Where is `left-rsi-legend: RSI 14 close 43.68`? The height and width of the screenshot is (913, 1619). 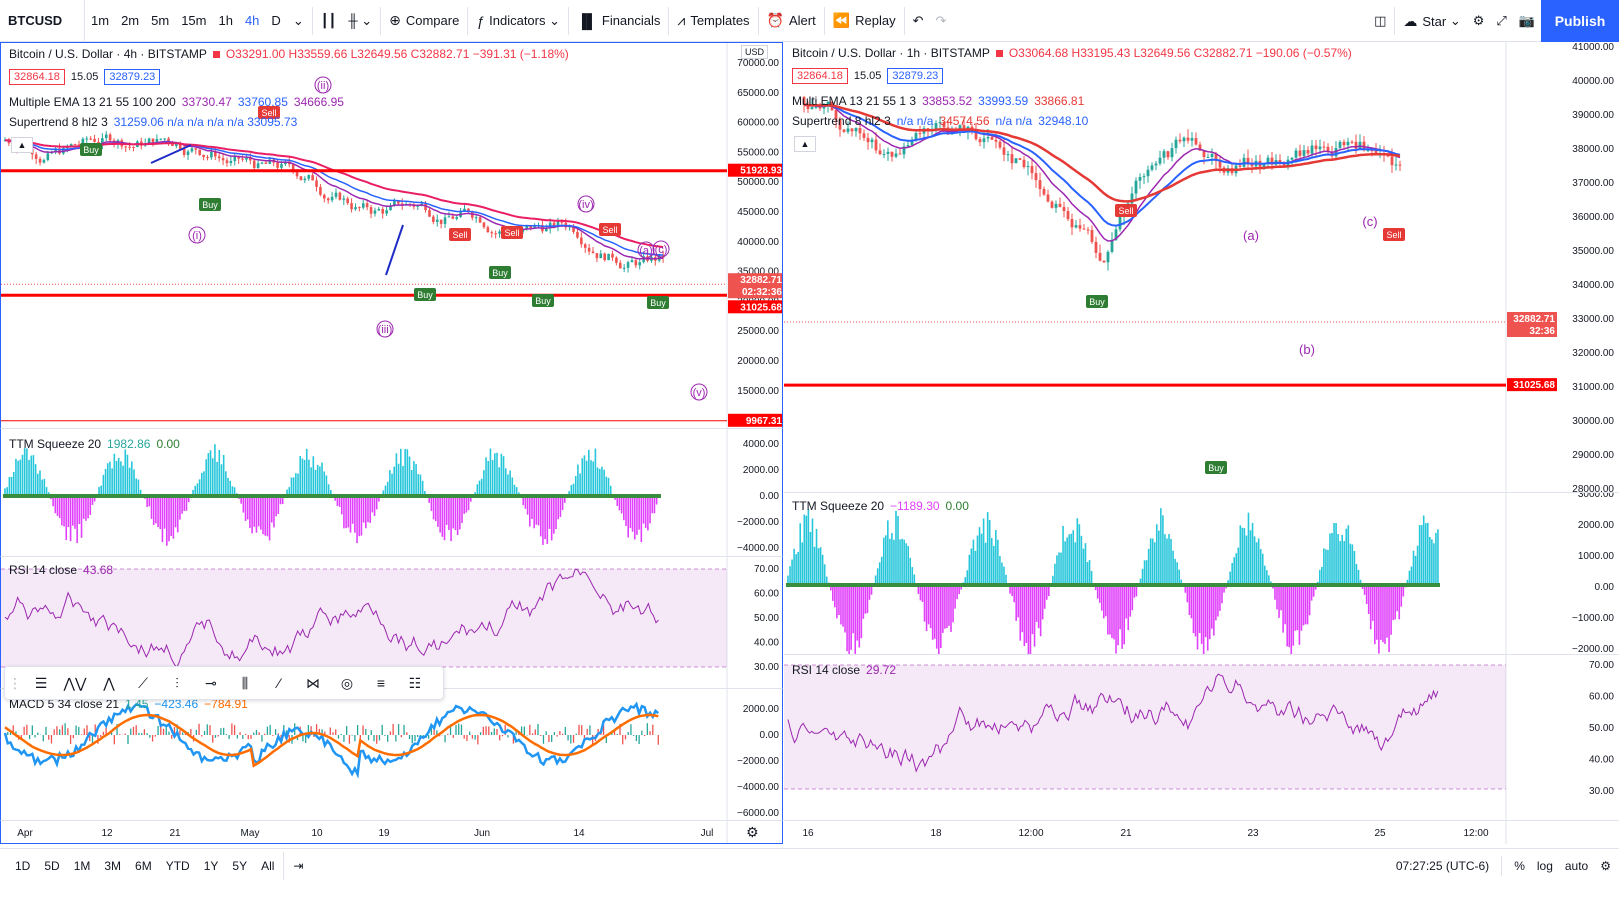 left-rsi-legend: RSI 14 close 43.68 is located at coordinates (61, 570).